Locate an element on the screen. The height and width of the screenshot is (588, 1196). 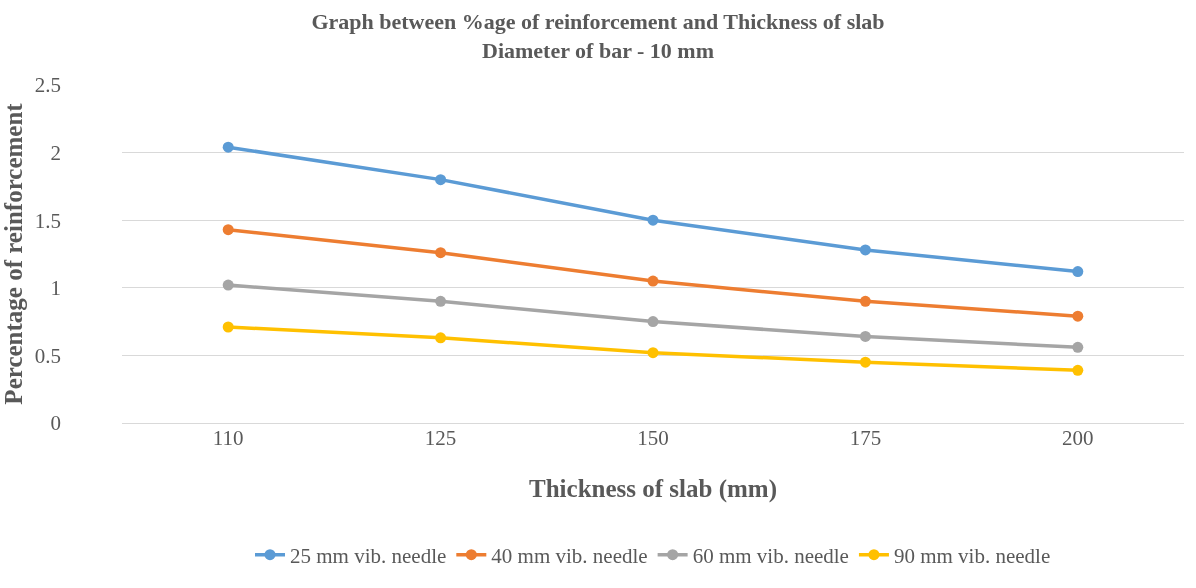
chart-subtitle: Diameter of bar - 10 mm is located at coordinates (598, 50).